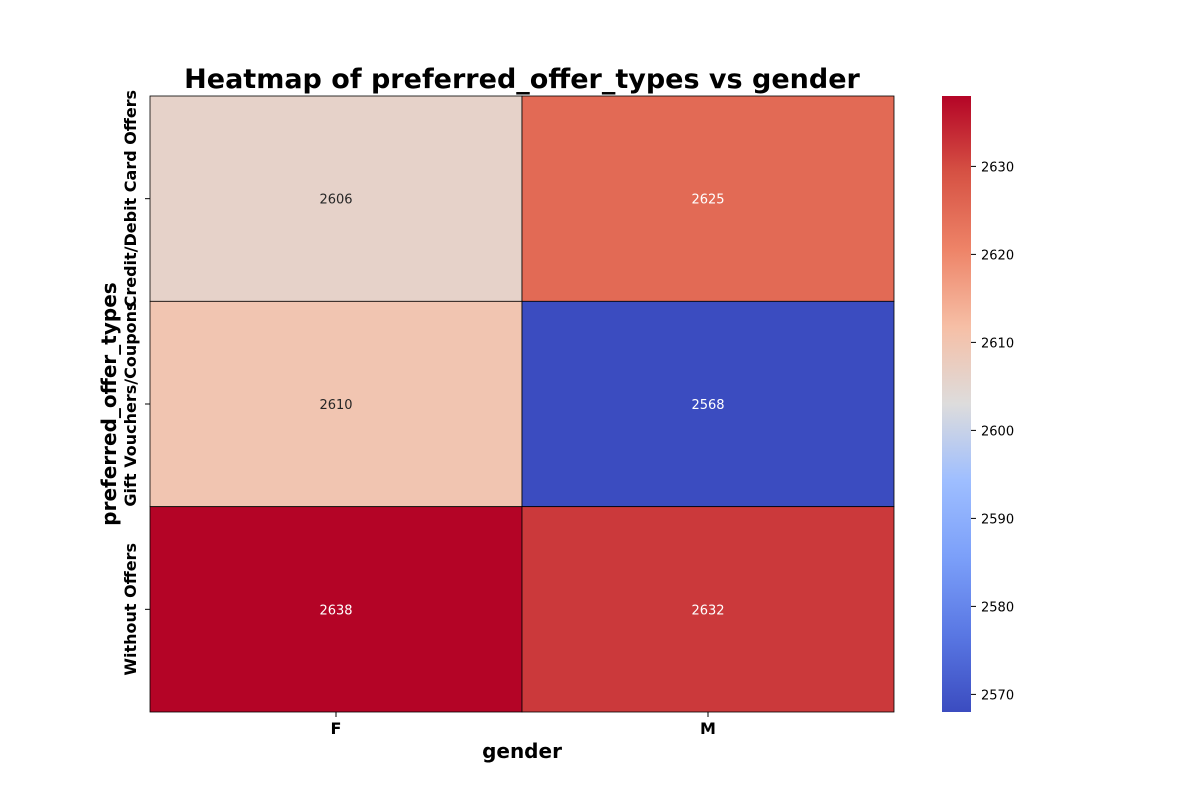 The height and width of the screenshot is (800, 1200). Describe the element at coordinates (997, 695) in the screenshot. I see `colorbar-tick-label: 2570` at that location.